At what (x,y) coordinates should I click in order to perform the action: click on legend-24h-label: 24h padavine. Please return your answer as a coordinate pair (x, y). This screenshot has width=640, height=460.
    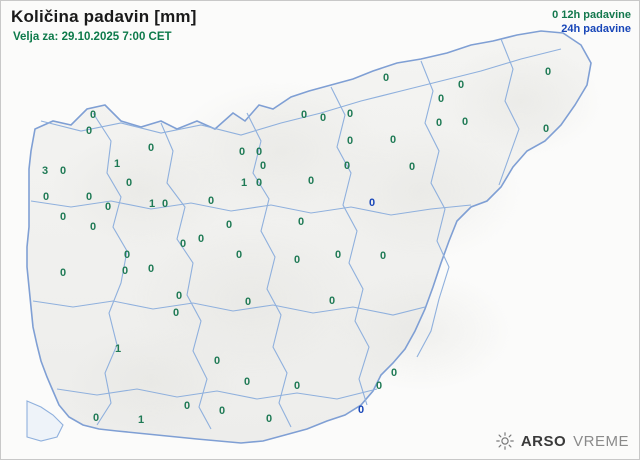
    Looking at the image, I should click on (596, 29).